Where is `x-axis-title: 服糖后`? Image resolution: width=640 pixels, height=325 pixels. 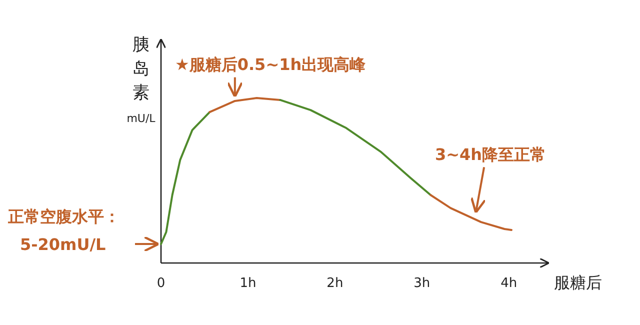 x-axis-title: 服糖后 is located at coordinates (578, 282).